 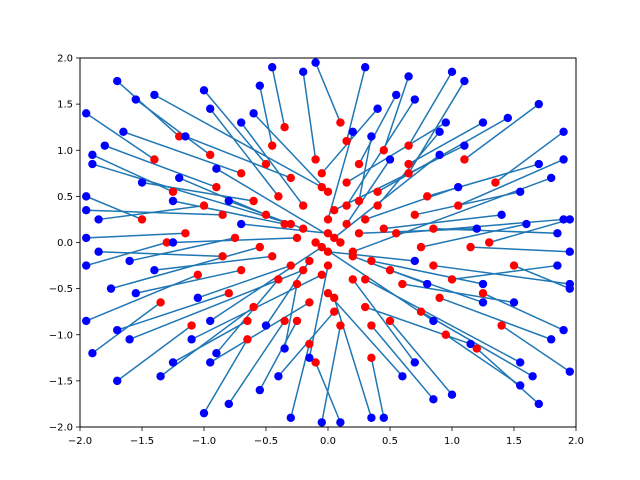 I want to click on y-tick-label: 0.0, so click(x=65, y=243).